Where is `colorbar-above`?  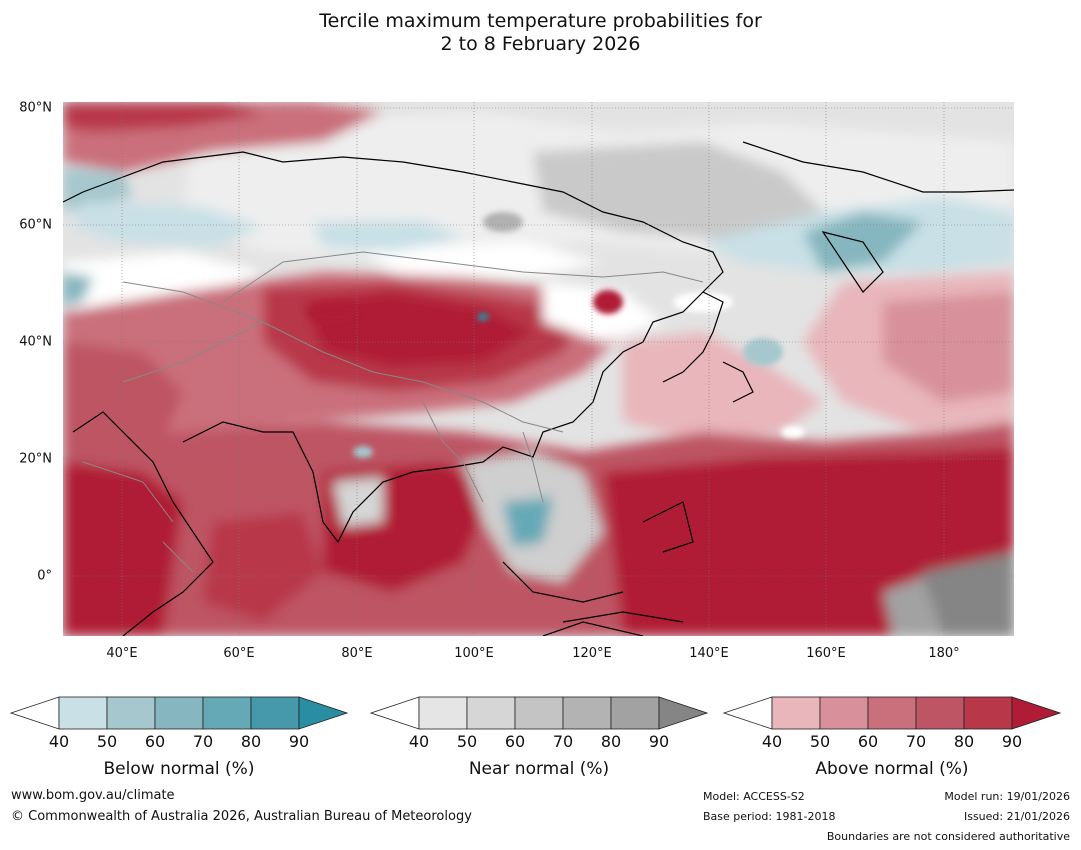 colorbar-above is located at coordinates (892, 713).